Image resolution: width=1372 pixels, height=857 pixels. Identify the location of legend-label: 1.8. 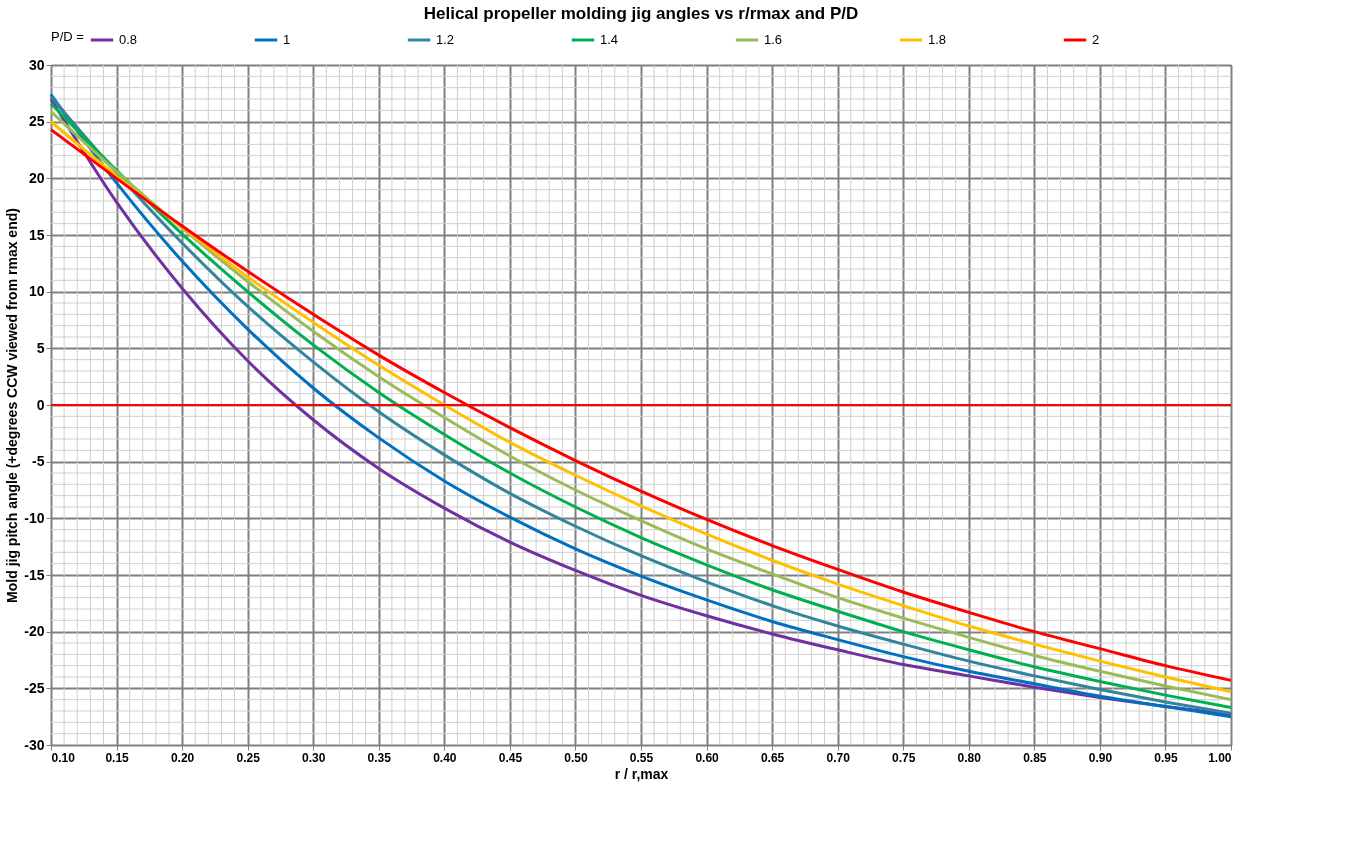
(937, 39).